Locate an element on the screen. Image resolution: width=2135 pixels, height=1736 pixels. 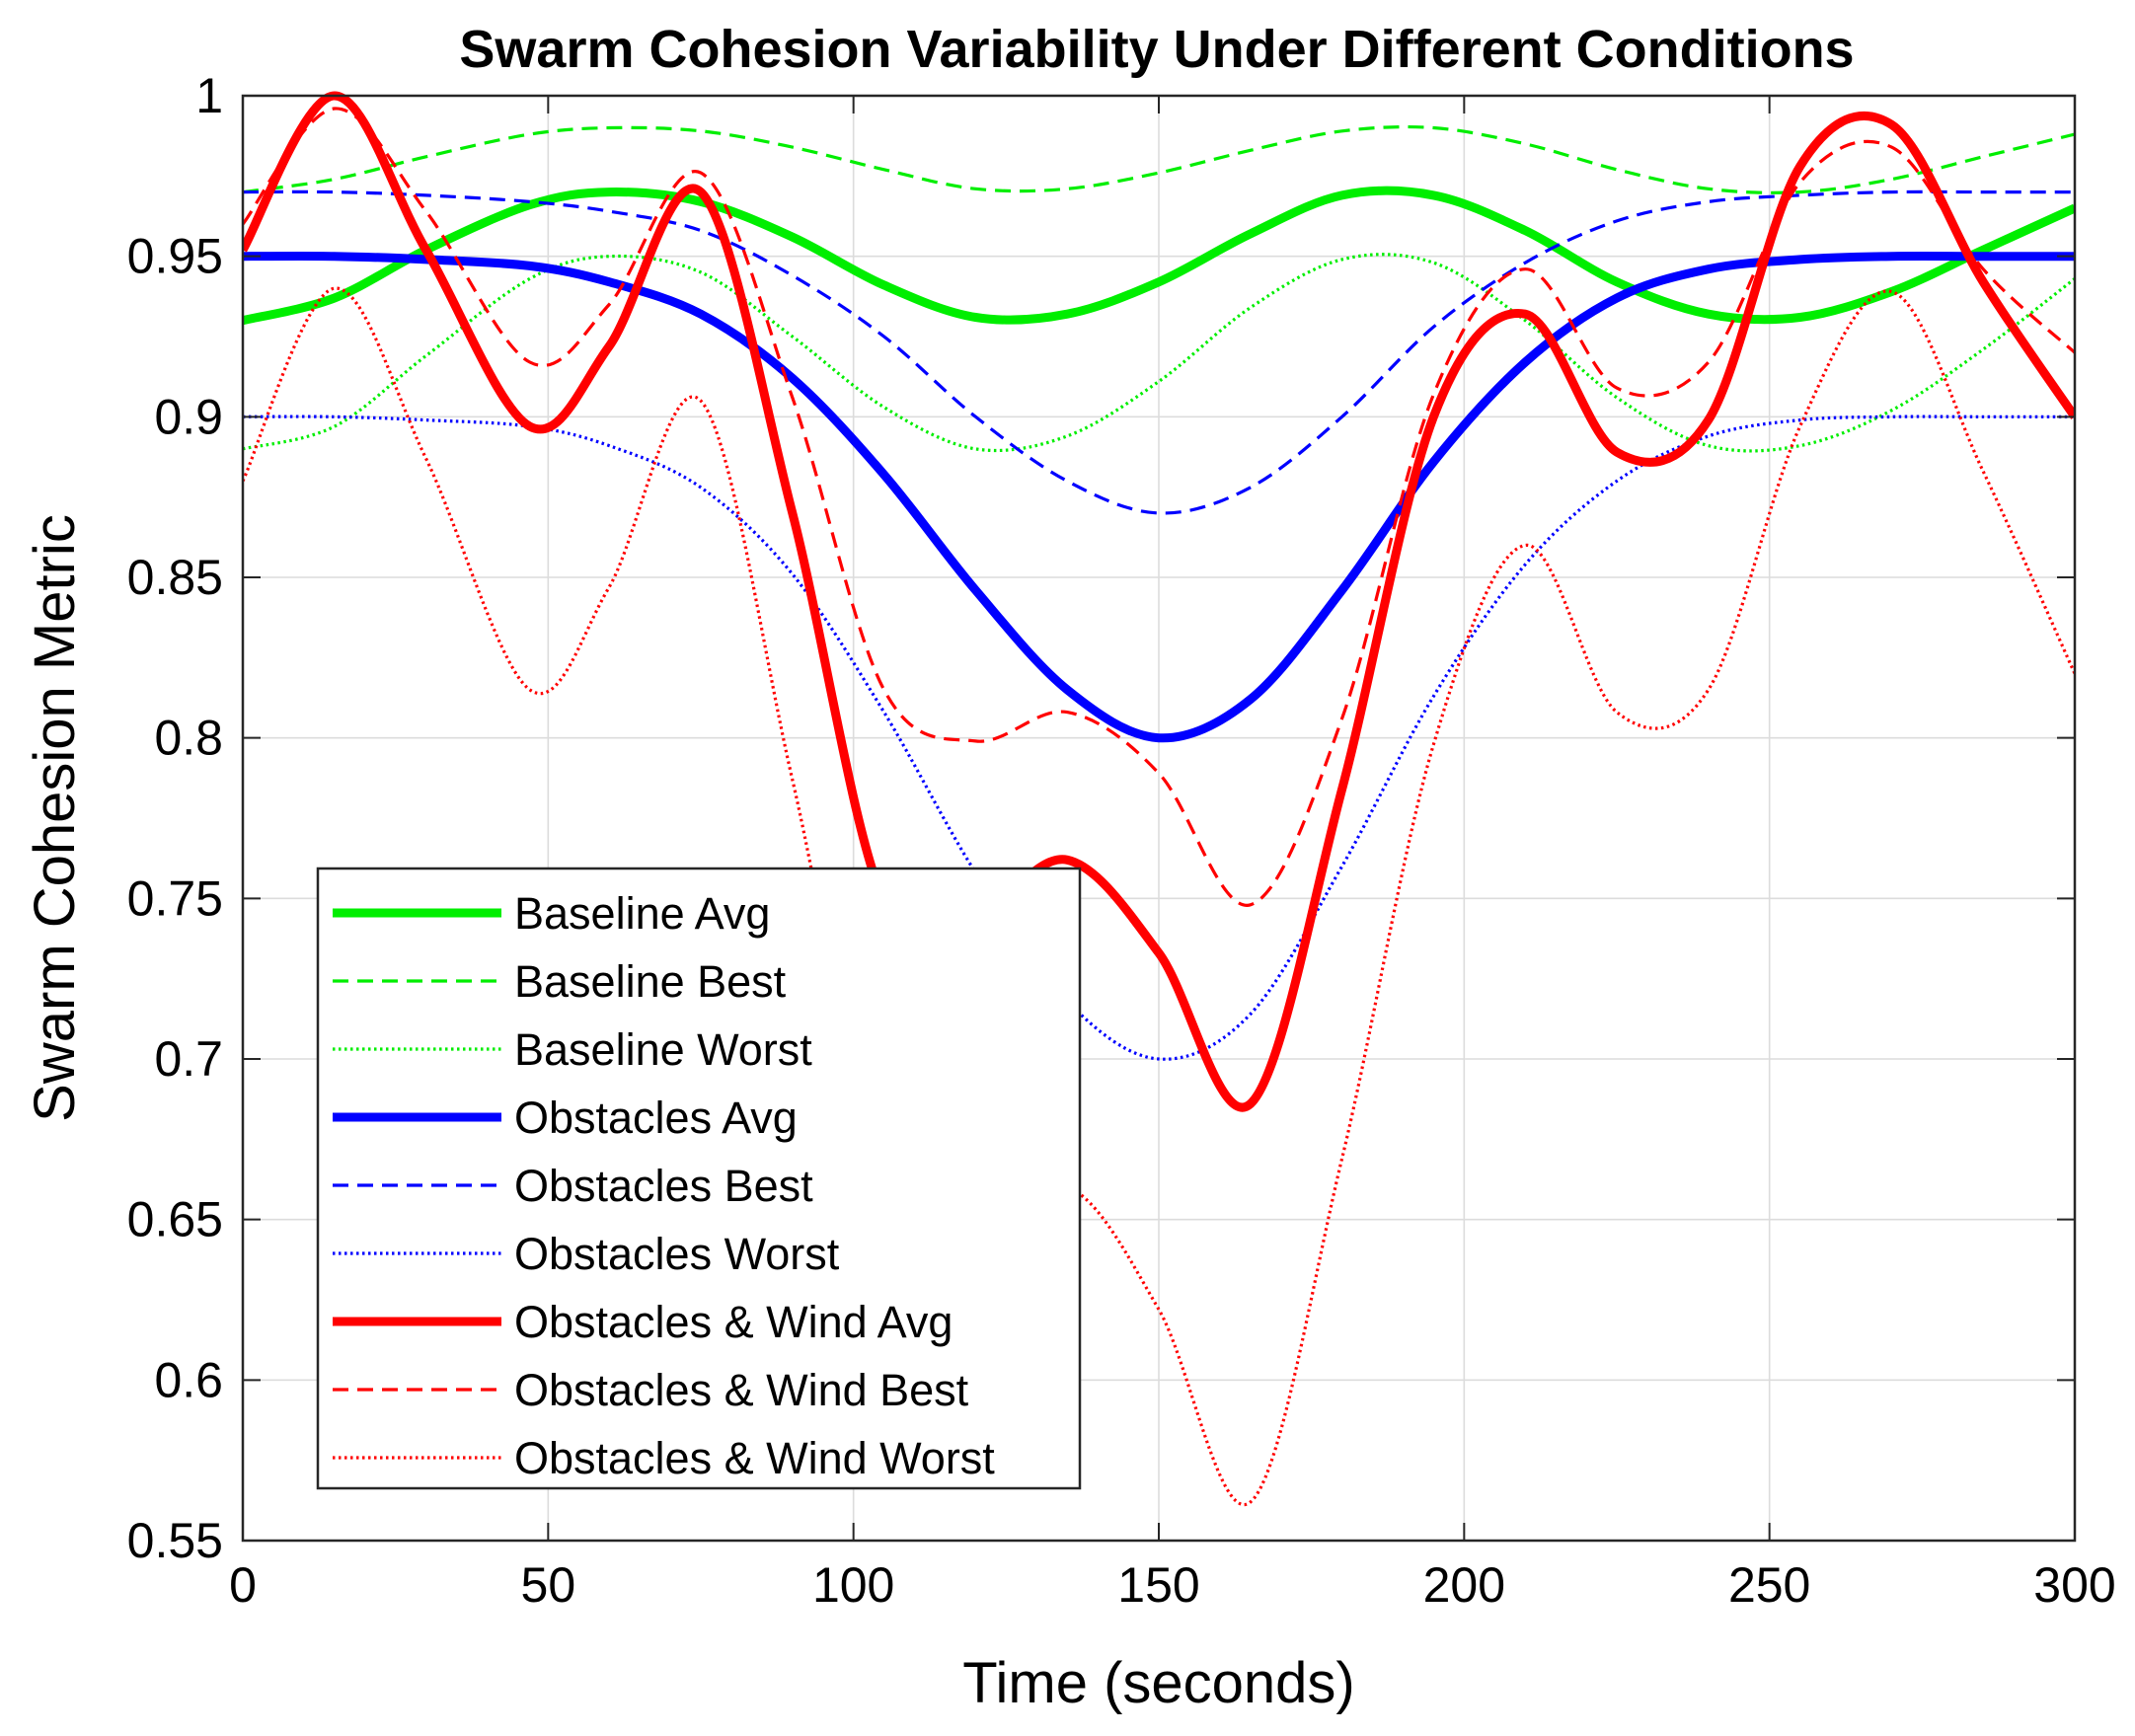
legend-label: Baseline Best is located at coordinates (650, 981).